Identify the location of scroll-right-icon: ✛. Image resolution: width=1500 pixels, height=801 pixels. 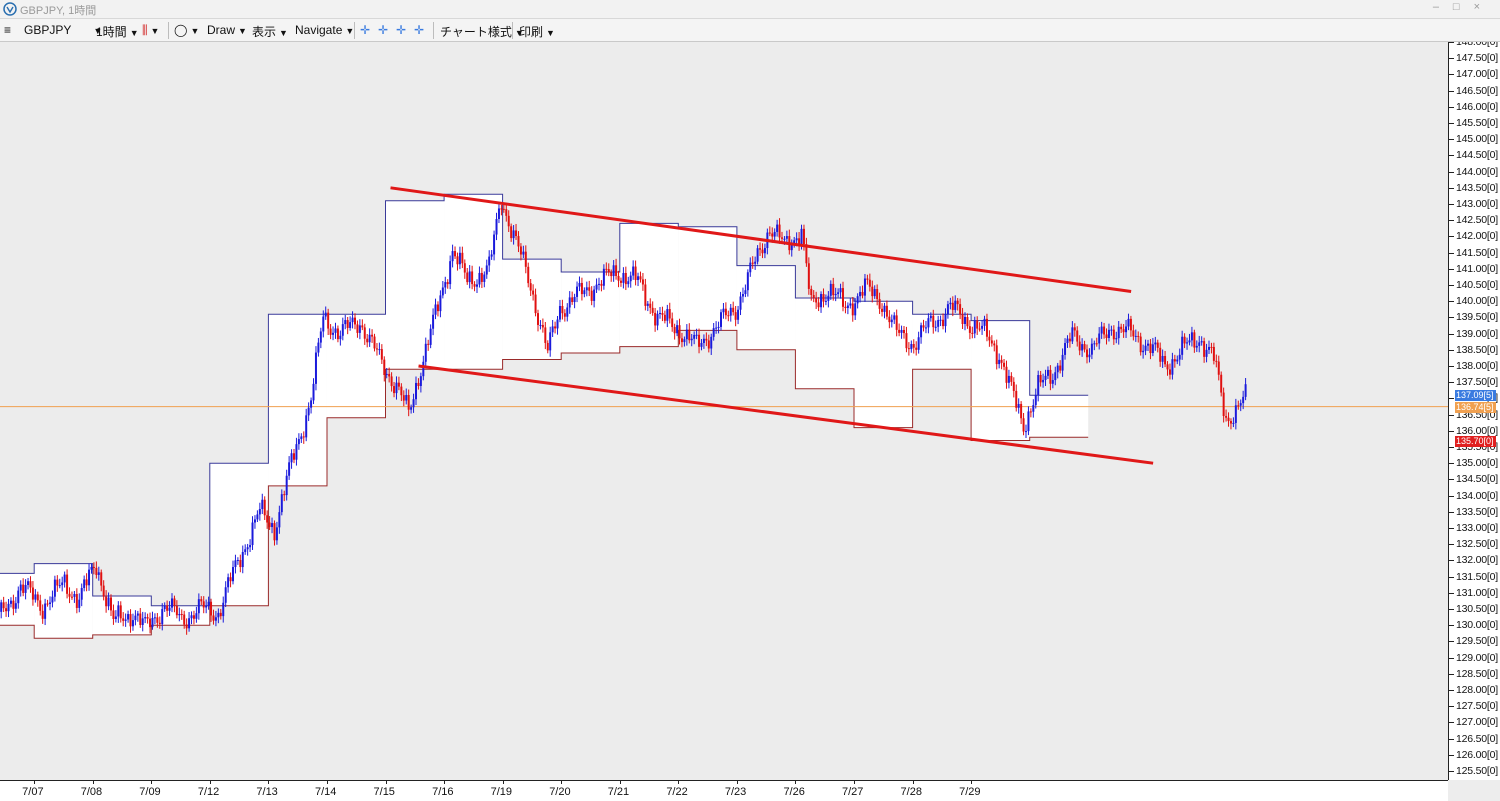
(419, 30).